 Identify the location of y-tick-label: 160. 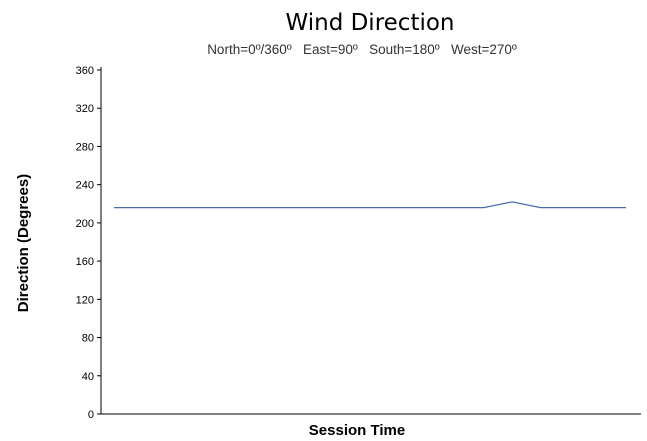
(85, 262).